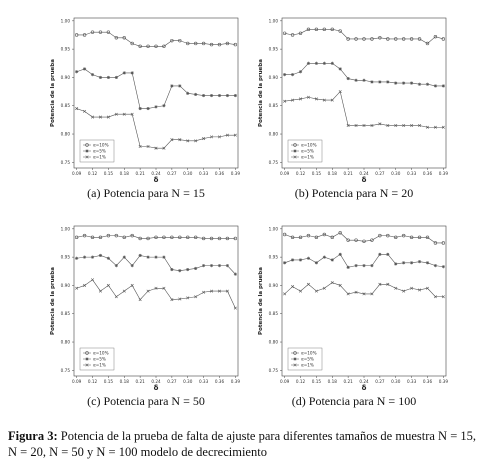 This screenshot has height=467, width=489. I want to click on legend-label: α=10%, so click(309, 353).